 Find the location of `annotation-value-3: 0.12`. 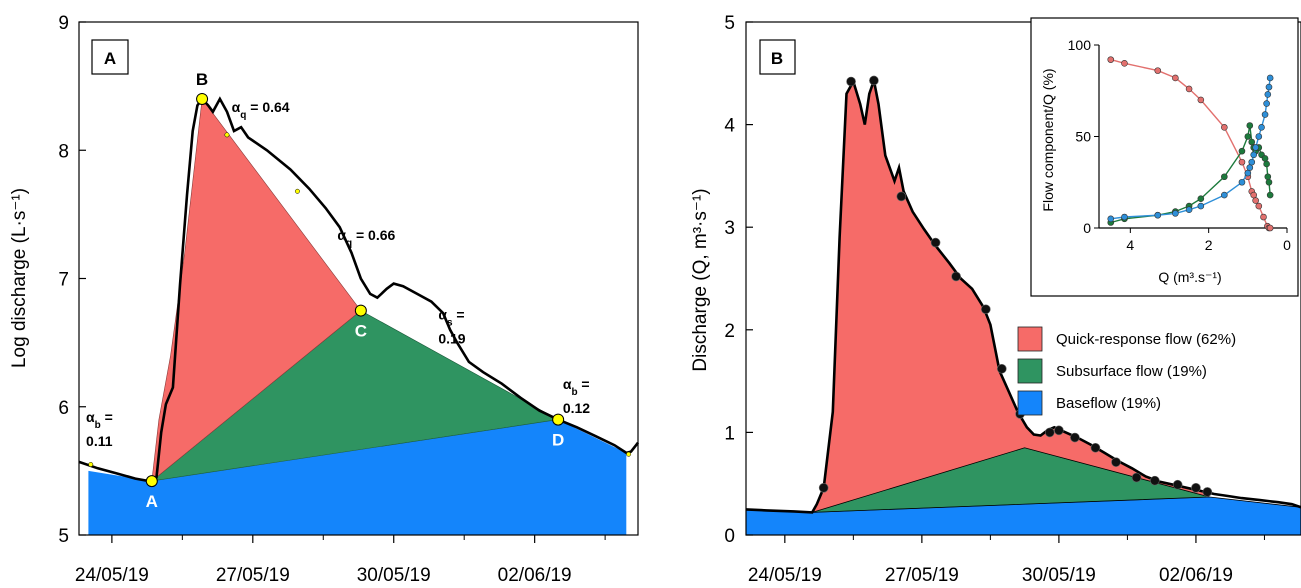

annotation-value-3: 0.12 is located at coordinates (576, 408).